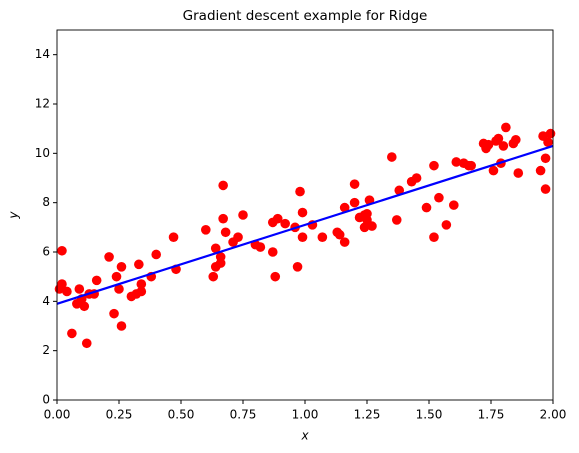 The height and width of the screenshot is (453, 579). Describe the element at coordinates (367, 415) in the screenshot. I see `x-tick-label: 1.25` at that location.